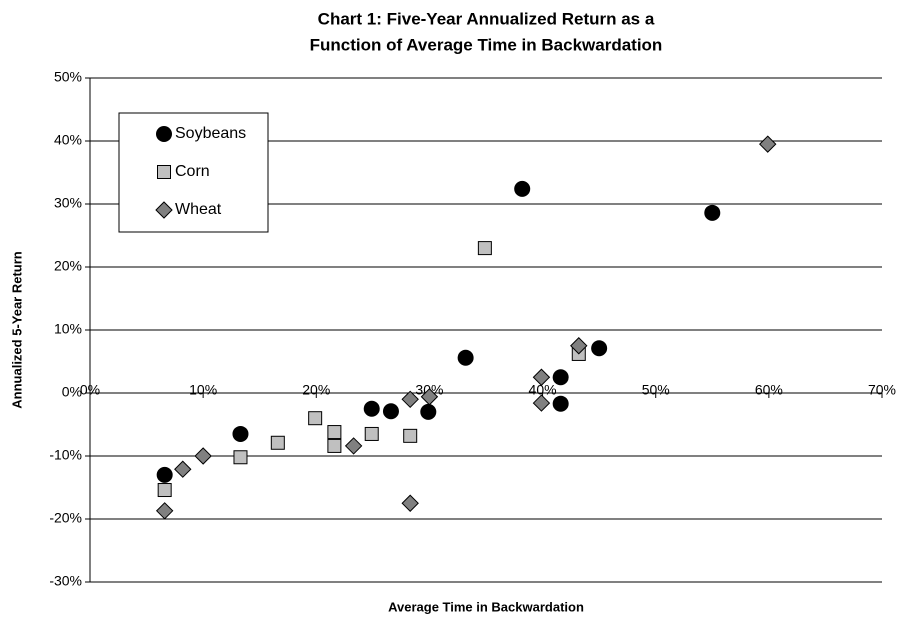 This screenshot has height=621, width=899. What do you see at coordinates (656, 390) in the screenshot?
I see `x-tick-label: 50%` at bounding box center [656, 390].